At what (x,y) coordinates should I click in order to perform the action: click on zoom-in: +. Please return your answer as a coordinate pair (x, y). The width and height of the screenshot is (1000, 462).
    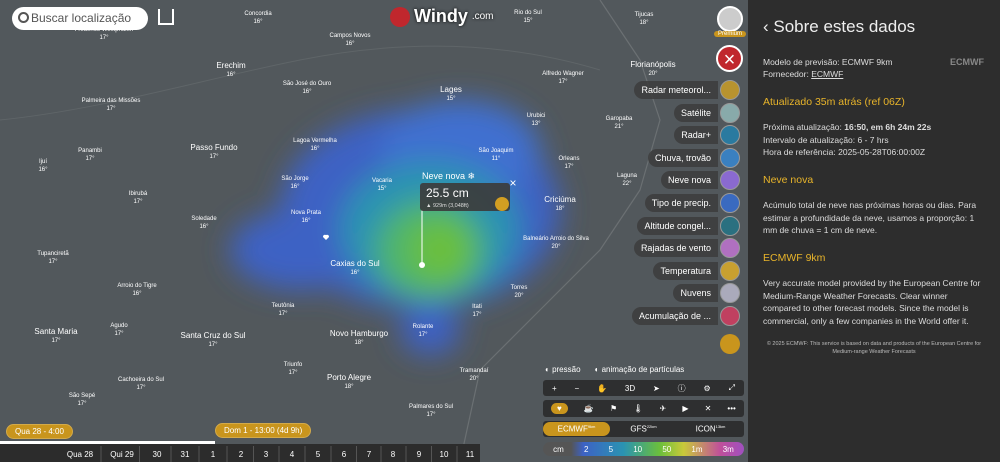
    Looking at the image, I should click on (554, 388).